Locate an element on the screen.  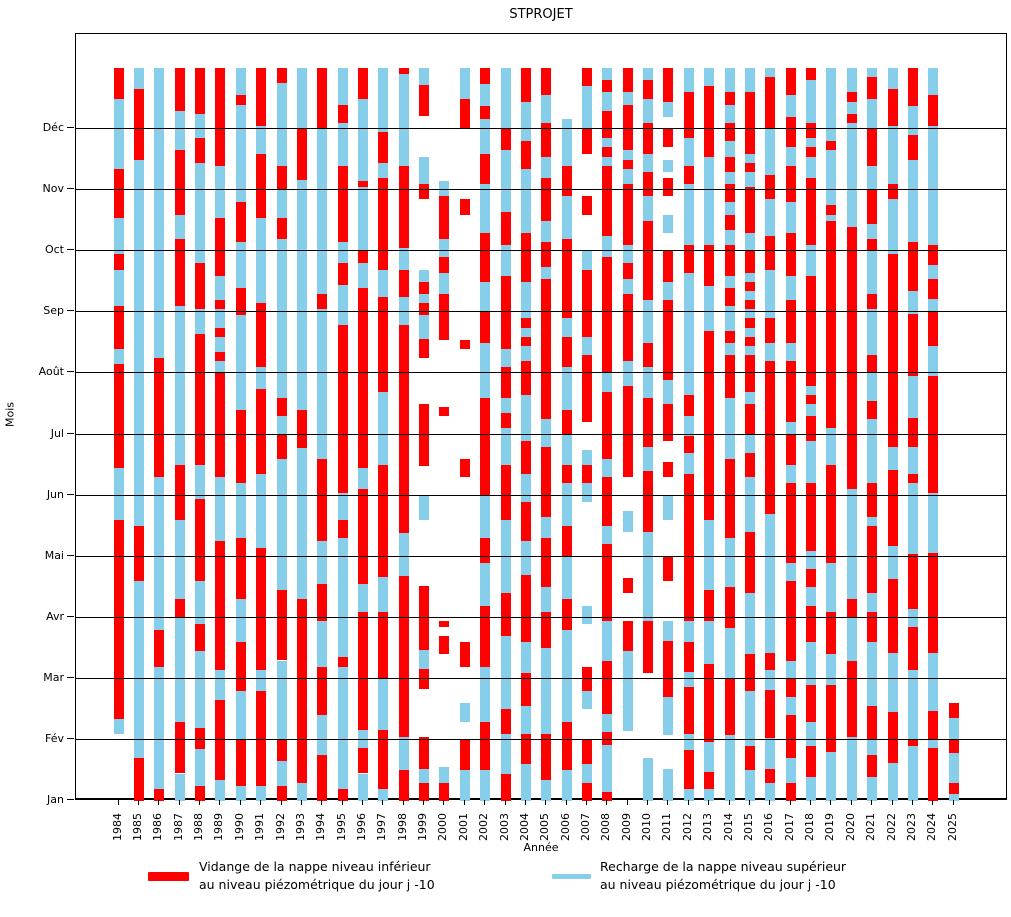
year-tick-label: 1992 is located at coordinates (280, 827).